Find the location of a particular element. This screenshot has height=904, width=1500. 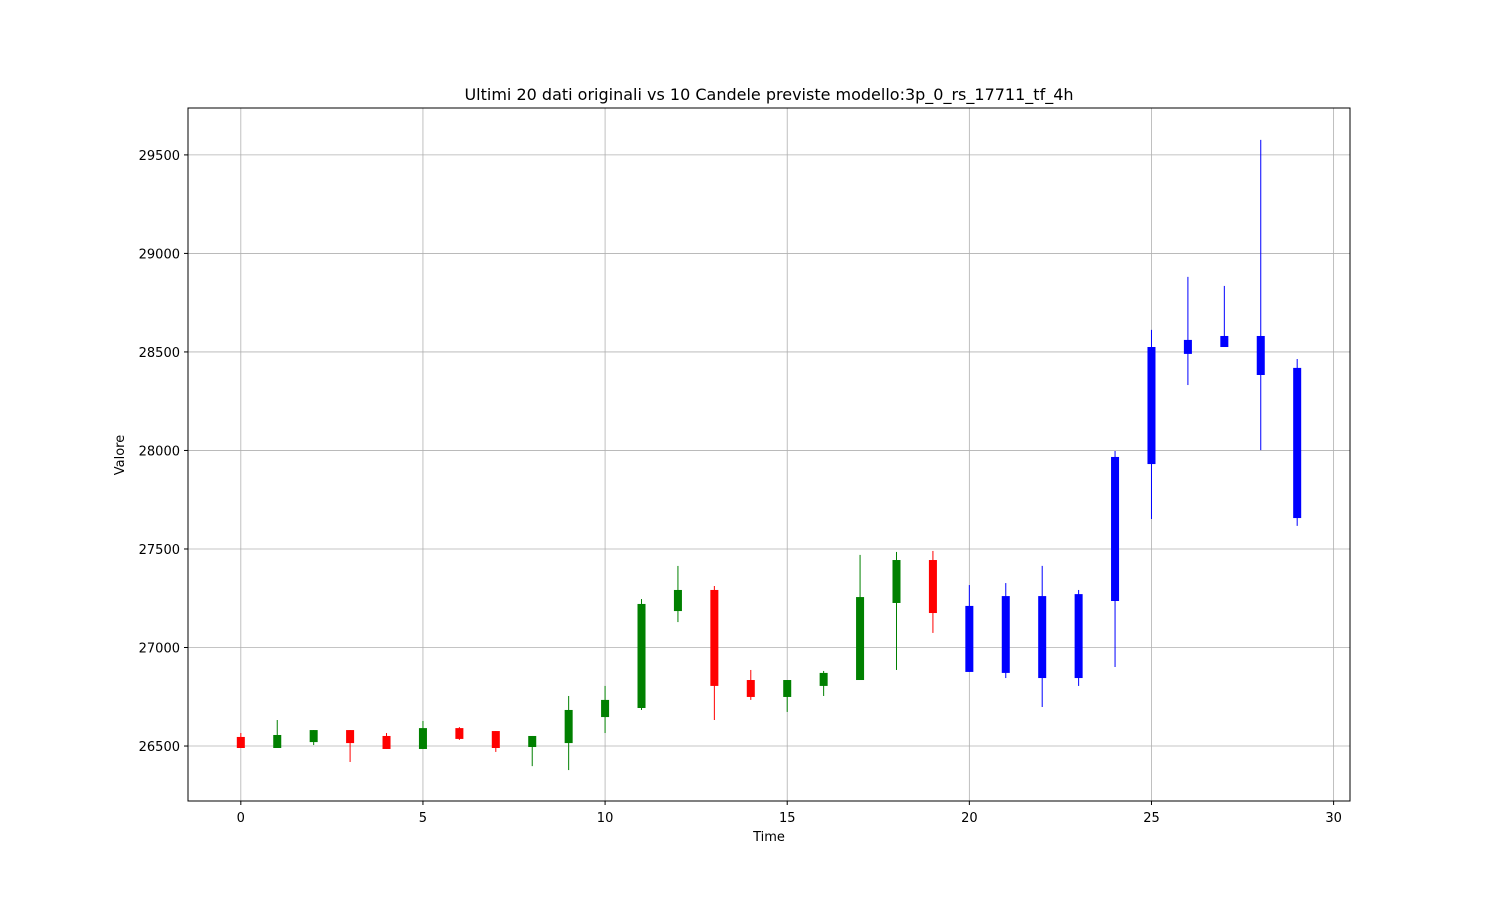

x-tick-label: 20 is located at coordinates (969, 818).